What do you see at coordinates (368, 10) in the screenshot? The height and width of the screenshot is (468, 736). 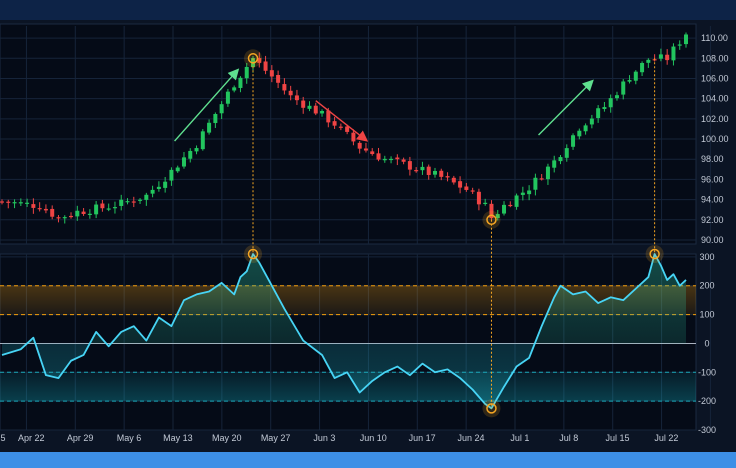 I see `top-bar` at bounding box center [368, 10].